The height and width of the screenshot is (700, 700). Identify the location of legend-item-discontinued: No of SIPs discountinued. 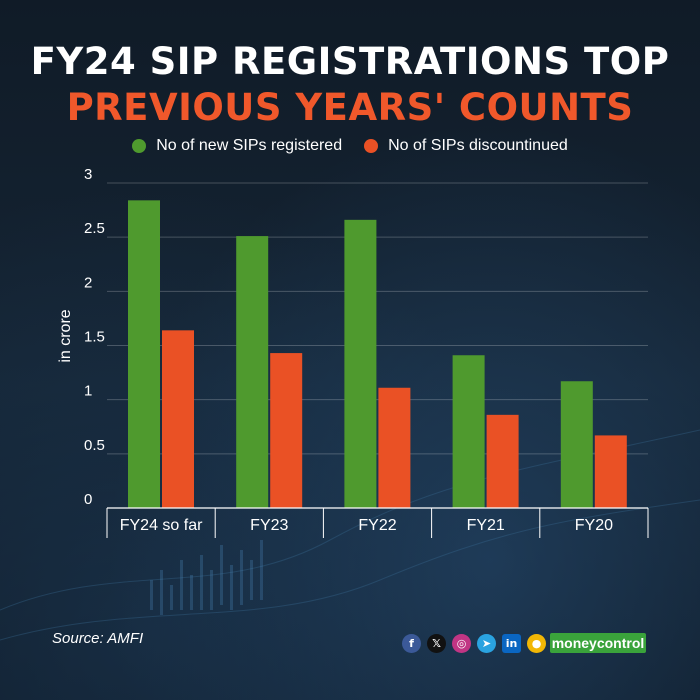
(466, 146).